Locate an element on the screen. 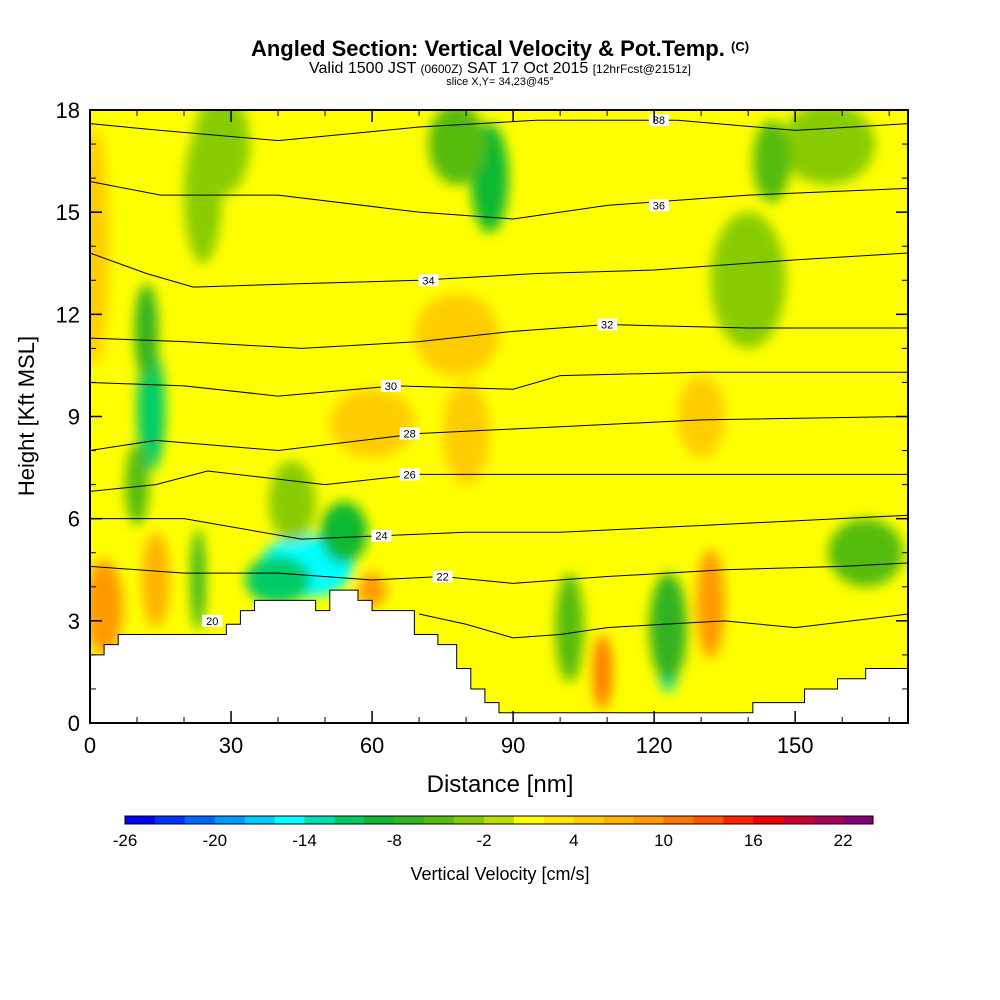 The image size is (1000, 1000). x-tick-label-90: 90 is located at coordinates (513, 745).